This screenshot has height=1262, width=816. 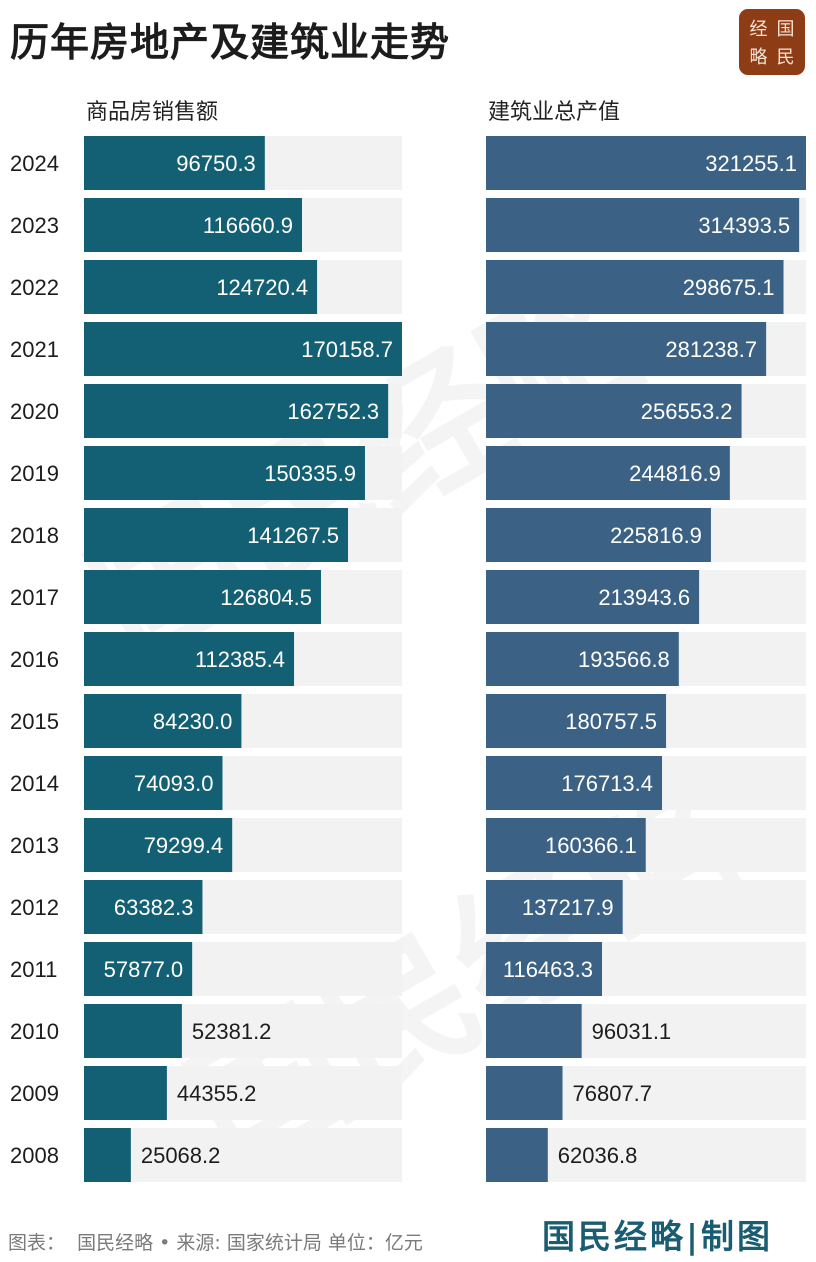 What do you see at coordinates (34, 163) in the screenshot?
I see `year-label: 2024` at bounding box center [34, 163].